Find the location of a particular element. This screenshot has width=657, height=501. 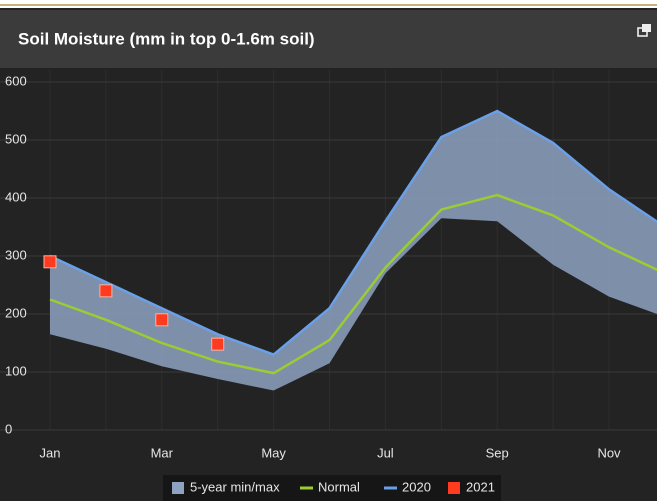

x-tick-label: Jan is located at coordinates (50, 452).